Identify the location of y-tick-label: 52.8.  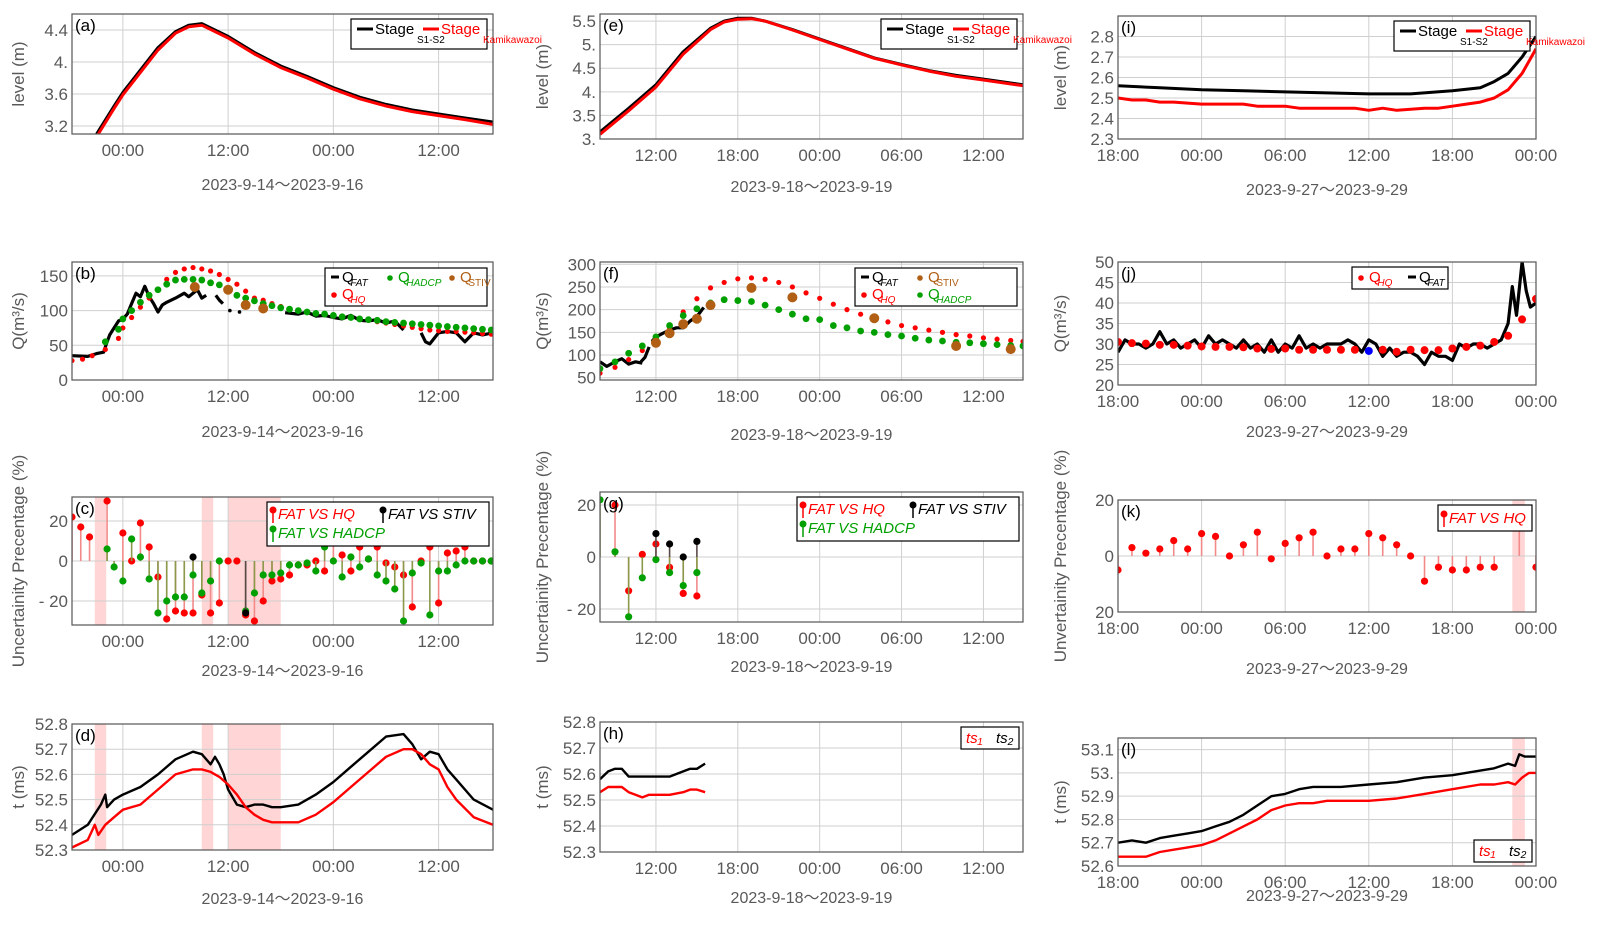
(51, 724).